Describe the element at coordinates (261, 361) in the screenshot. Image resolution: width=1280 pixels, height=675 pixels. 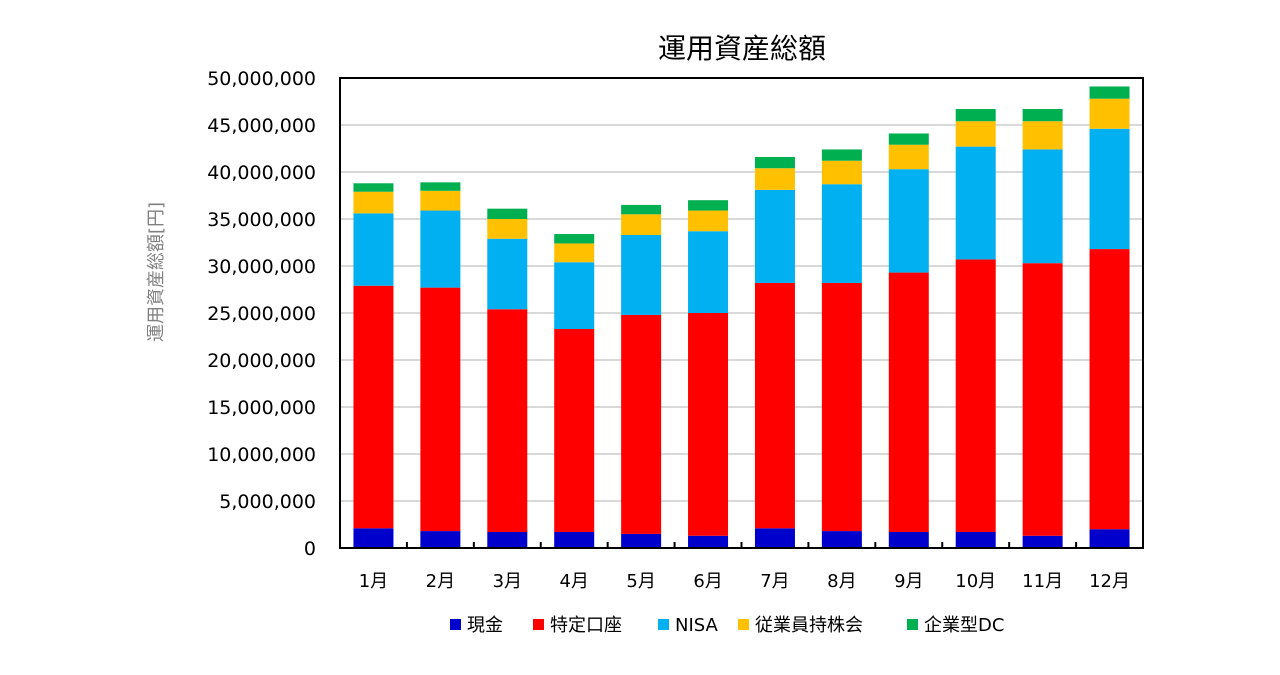
I see `y-tick-label: 20,000,000` at that location.